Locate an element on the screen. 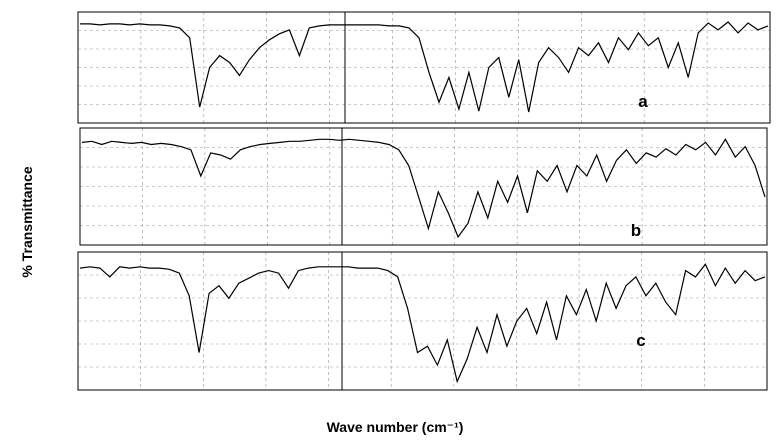 The height and width of the screenshot is (443, 780). x-axis-label: Wave number (cm⁻¹) is located at coordinates (395, 427).